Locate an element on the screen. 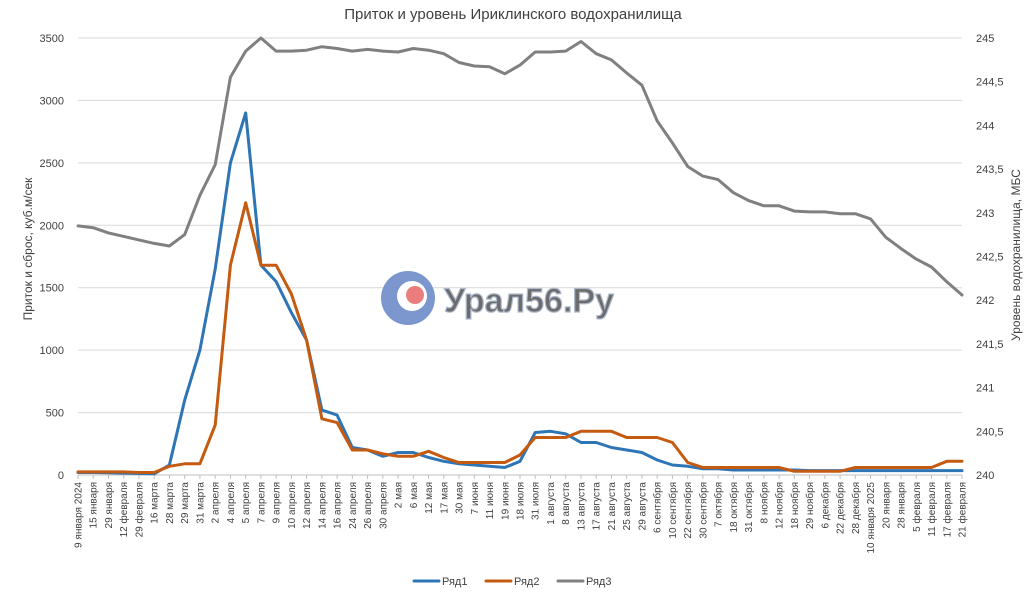 The width and height of the screenshot is (1024, 597). y-tick-label: 500 is located at coordinates (55, 414).